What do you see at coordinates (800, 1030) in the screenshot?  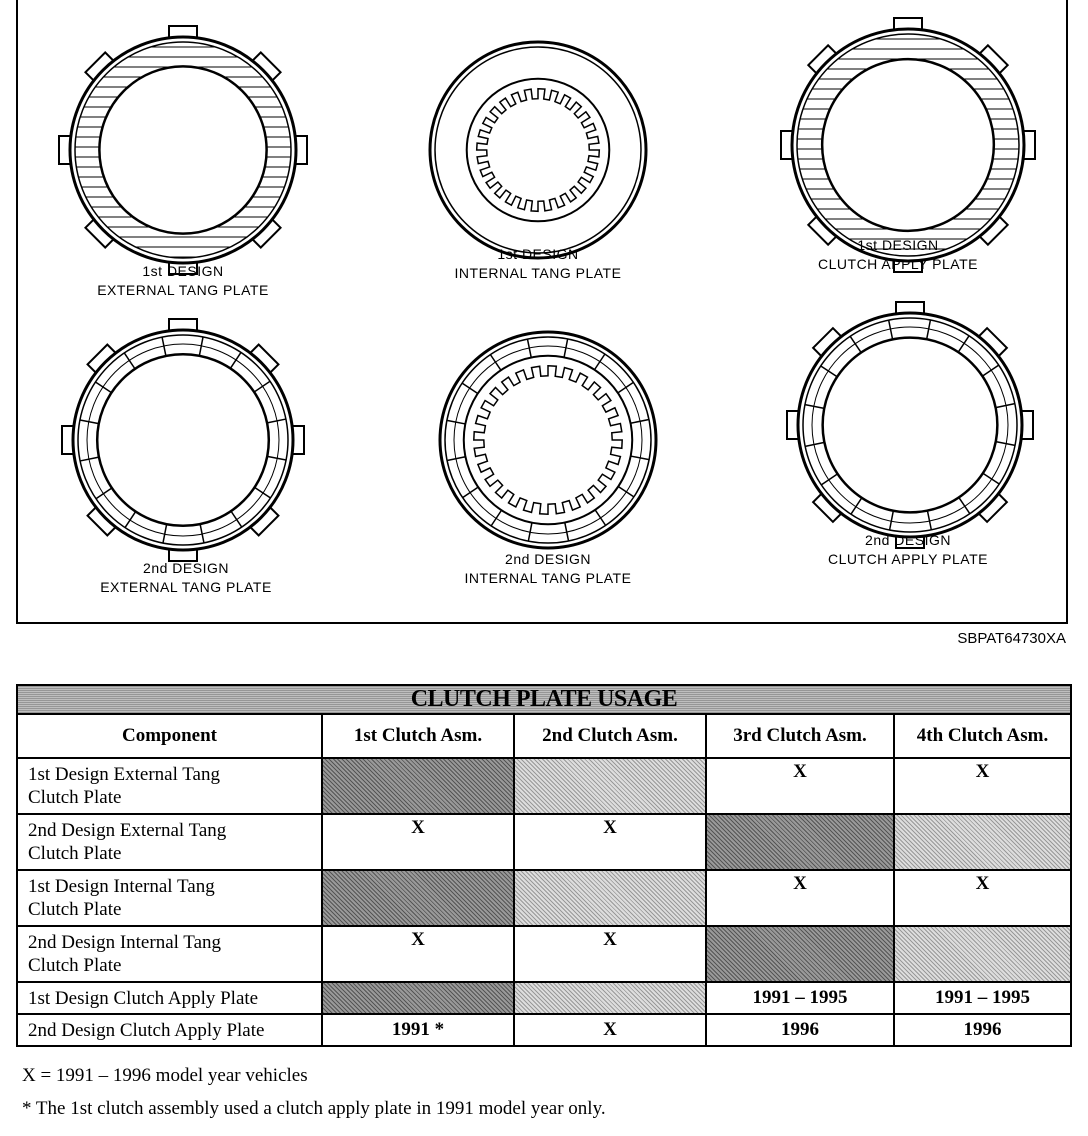 I see `usage-cell: 1996` at bounding box center [800, 1030].